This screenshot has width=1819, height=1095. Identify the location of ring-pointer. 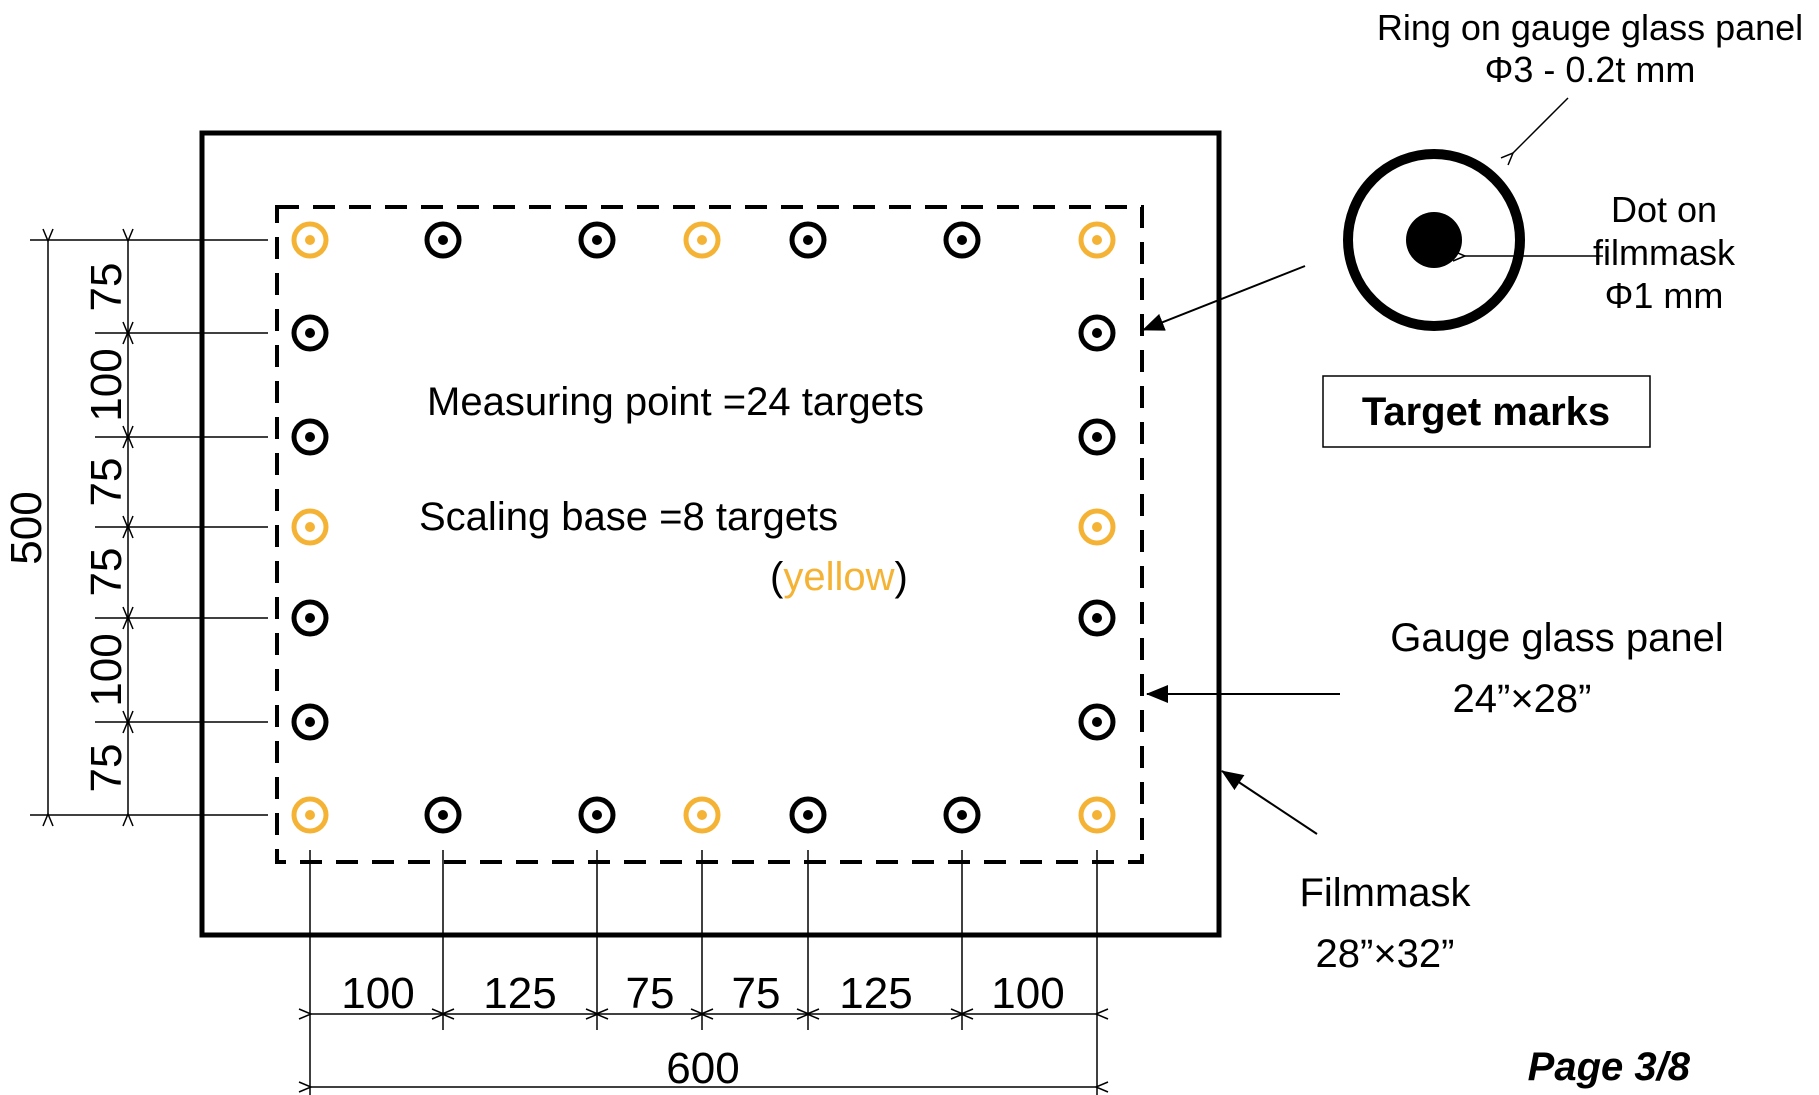
(1541, 125).